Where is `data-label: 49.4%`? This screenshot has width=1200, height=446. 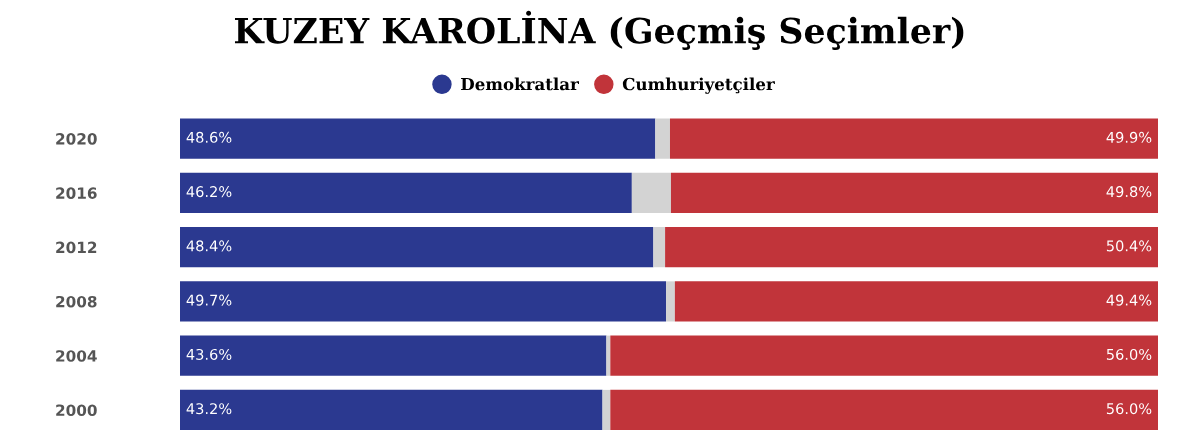 data-label: 49.4% is located at coordinates (1129, 300).